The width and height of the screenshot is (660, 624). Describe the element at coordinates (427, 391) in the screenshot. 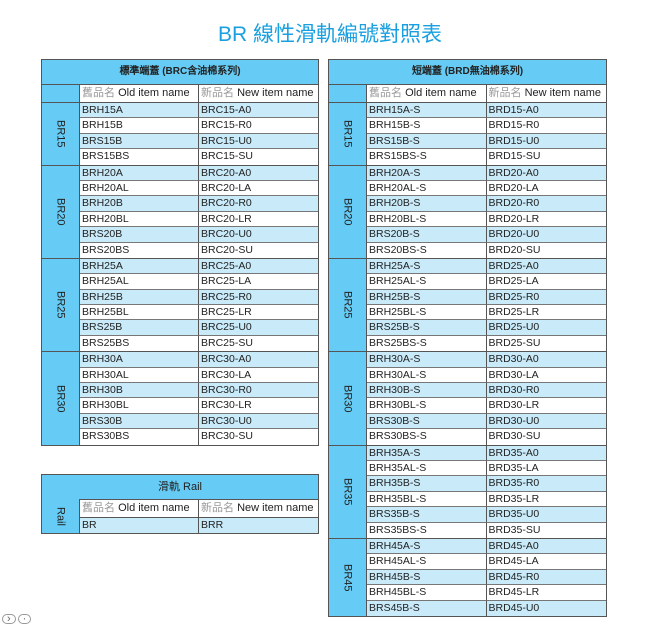

I see `old-item-cell: BRH30B-S` at that location.